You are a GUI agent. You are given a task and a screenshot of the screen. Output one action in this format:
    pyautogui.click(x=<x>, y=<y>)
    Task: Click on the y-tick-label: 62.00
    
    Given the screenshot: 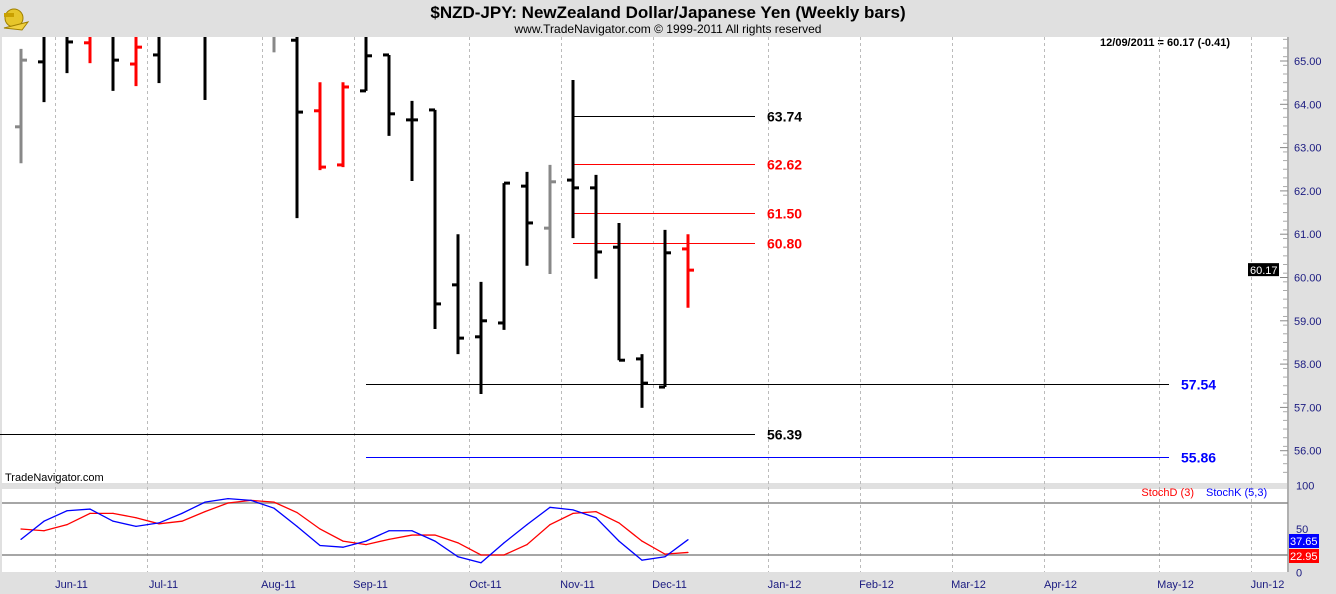 What is the action you would take?
    pyautogui.click(x=1308, y=192)
    